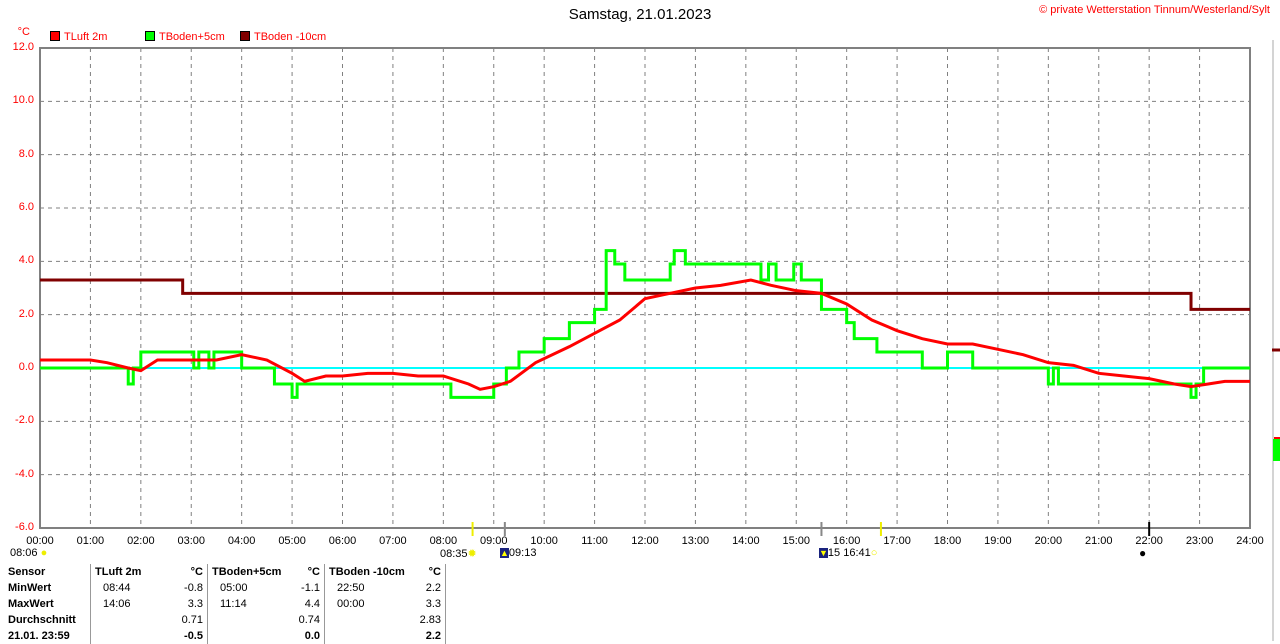 This screenshot has height=644, width=1280. I want to click on x-tick-label: 20:00, so click(1048, 541).